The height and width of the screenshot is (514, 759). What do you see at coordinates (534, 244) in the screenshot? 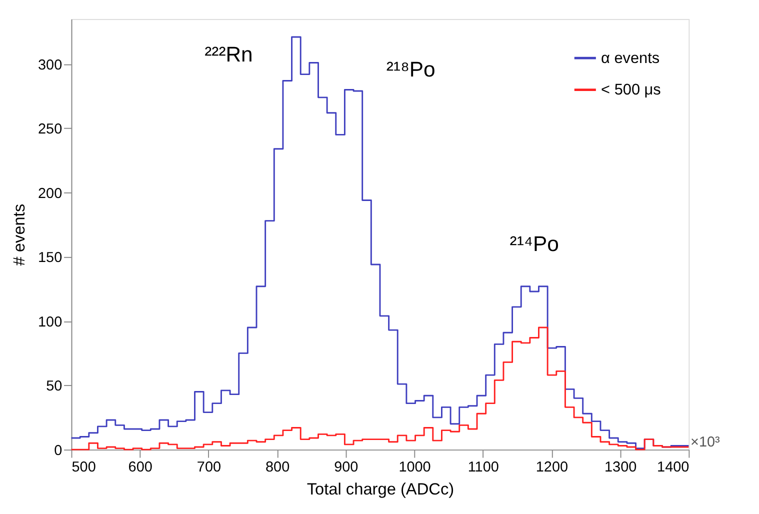
I see `annotation: ²¹⁴Po` at bounding box center [534, 244].